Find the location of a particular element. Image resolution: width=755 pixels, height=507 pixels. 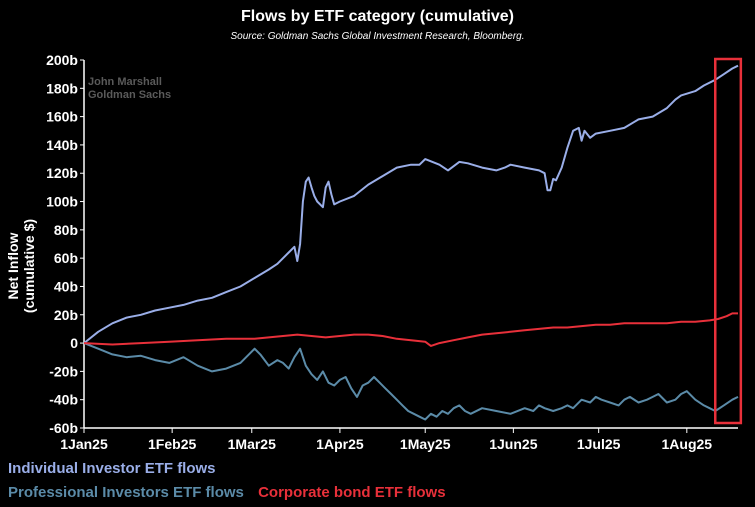

x-tick-label: 1Aug25 is located at coordinates (687, 444).